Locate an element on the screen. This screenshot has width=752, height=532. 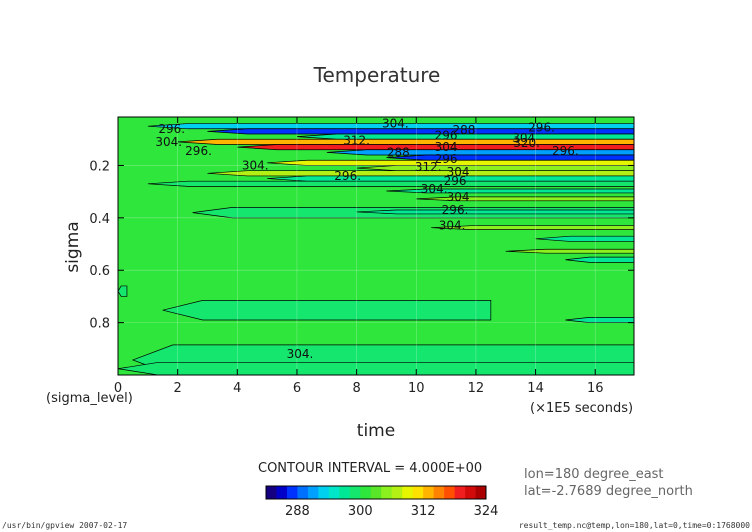
x-tick-label: 0 is located at coordinates (118, 388).